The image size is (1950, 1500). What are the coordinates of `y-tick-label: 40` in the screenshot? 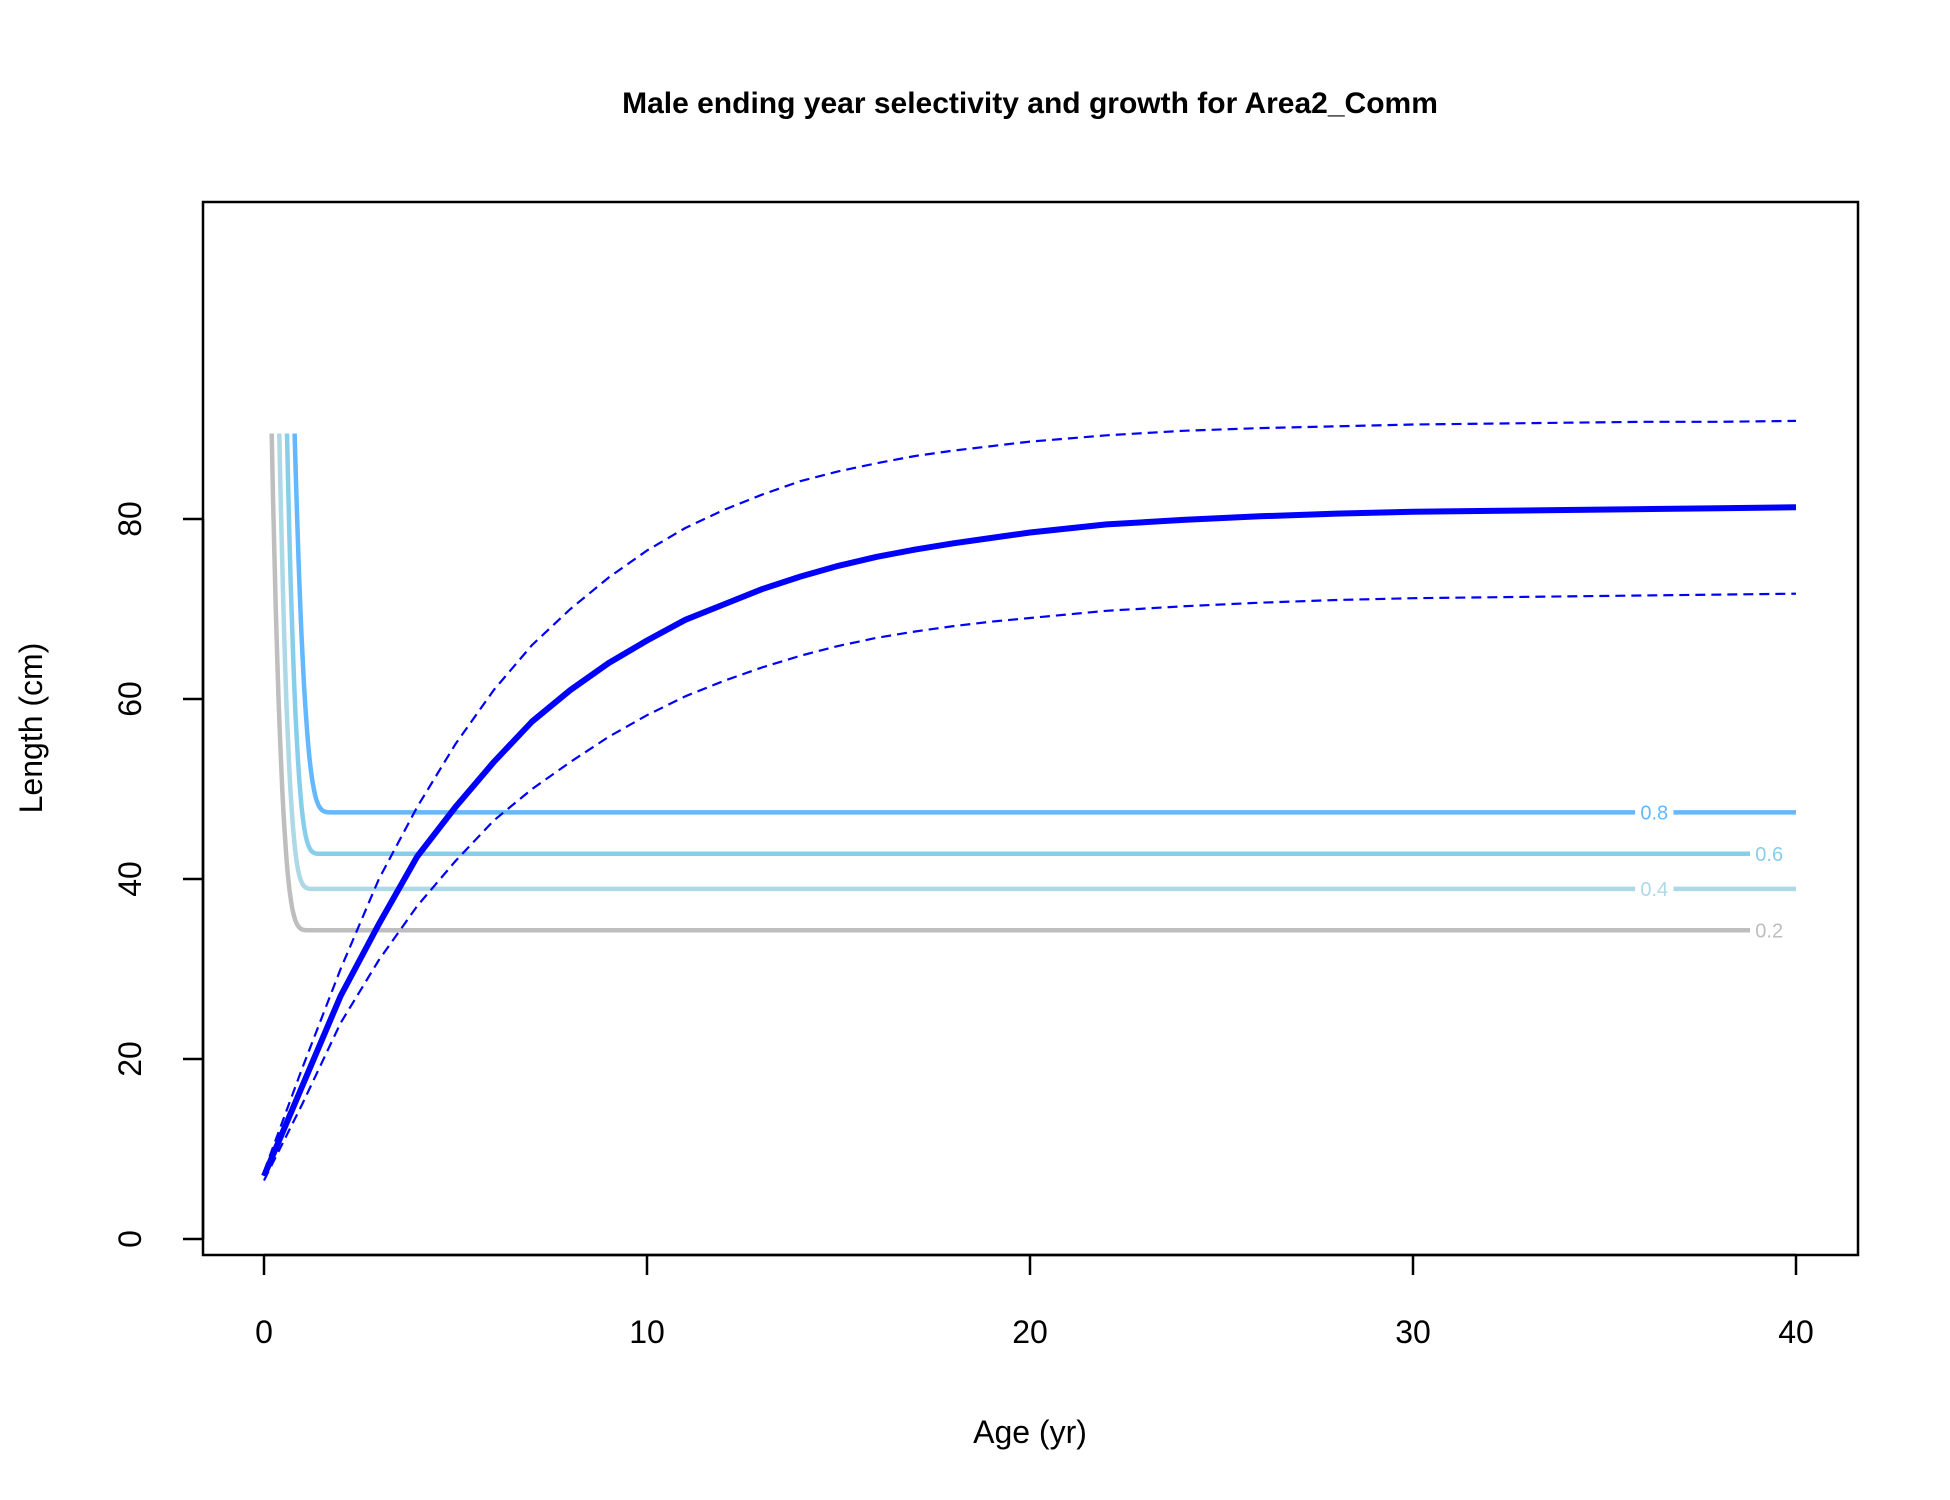 It's located at (130, 879).